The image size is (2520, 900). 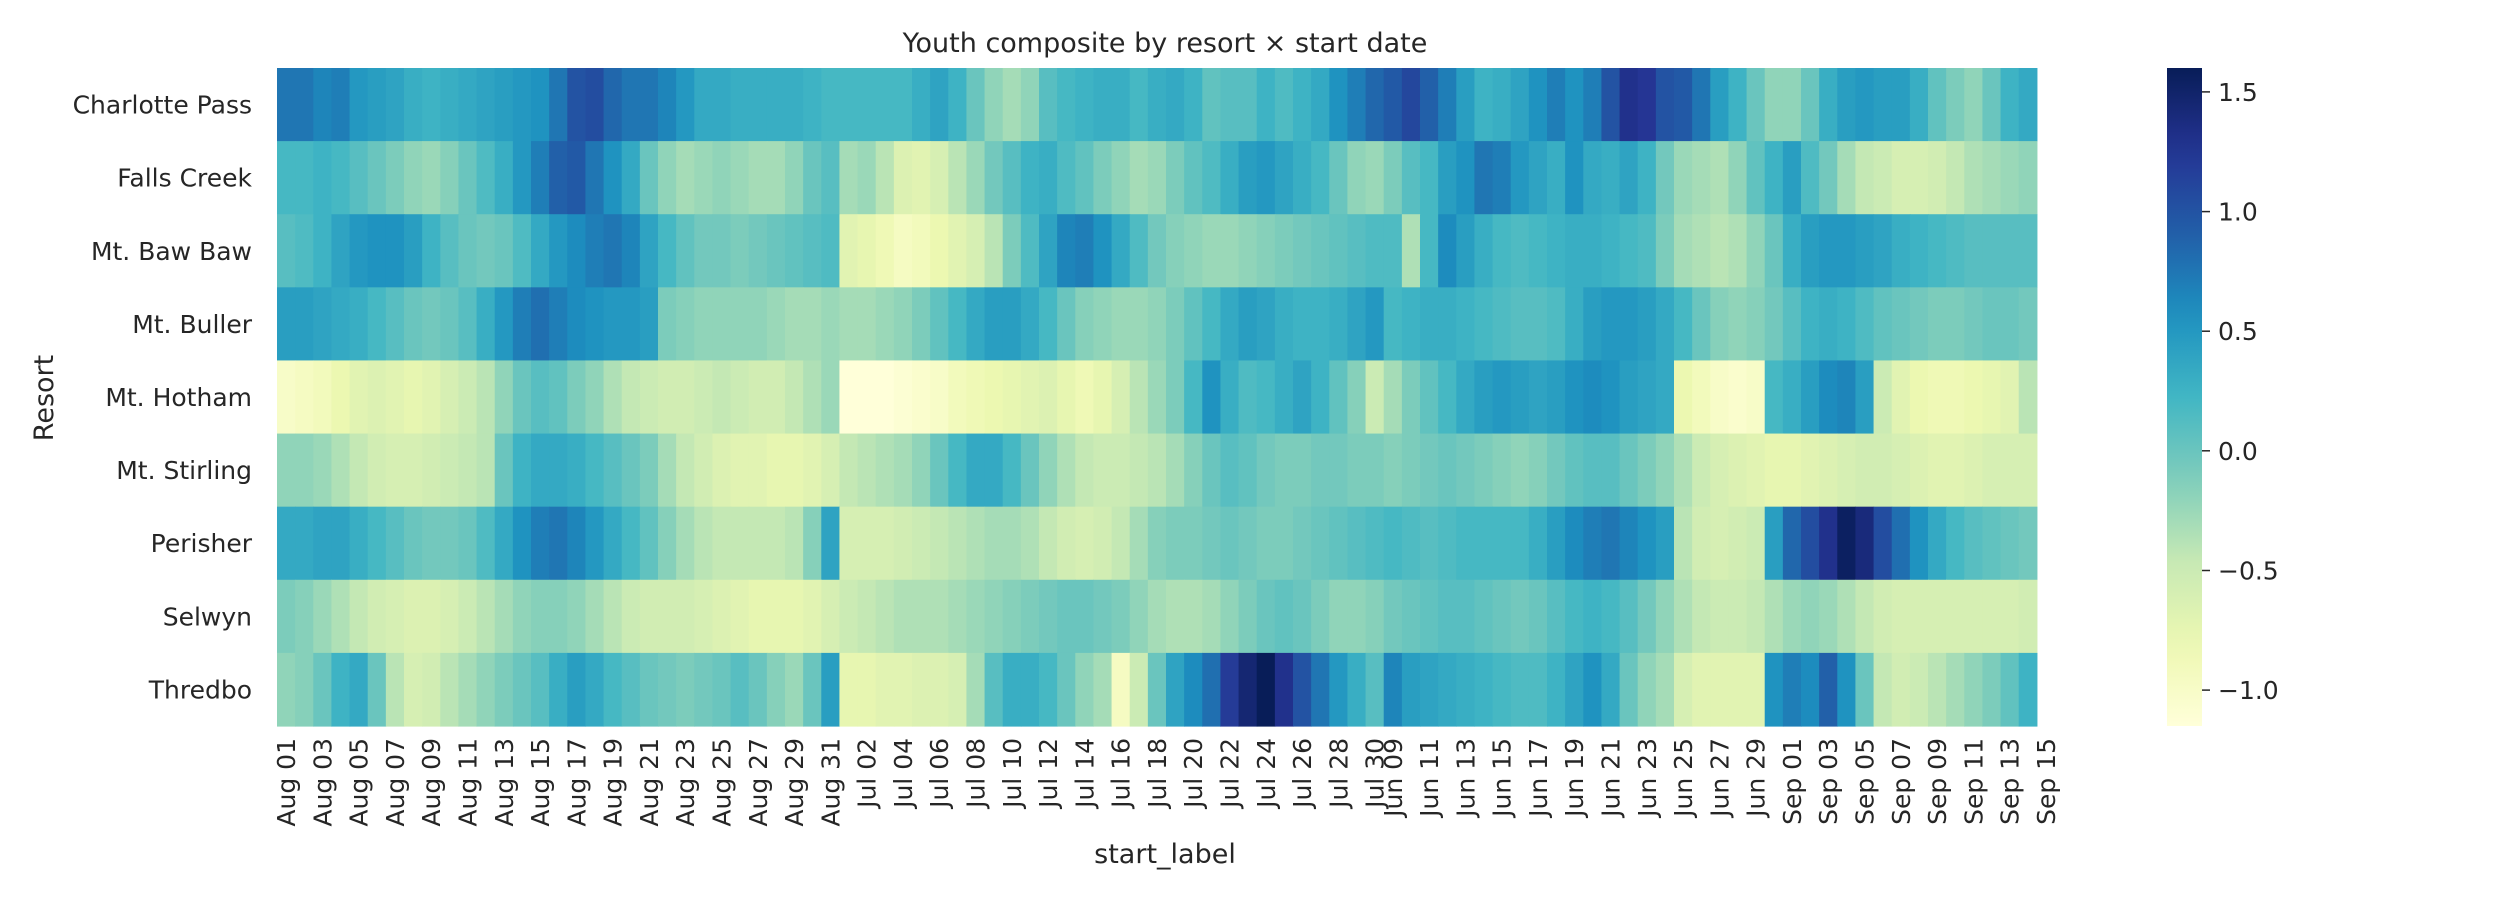 What do you see at coordinates (200, 689) in the screenshot?
I see `y-tick-label: Thredbo` at bounding box center [200, 689].